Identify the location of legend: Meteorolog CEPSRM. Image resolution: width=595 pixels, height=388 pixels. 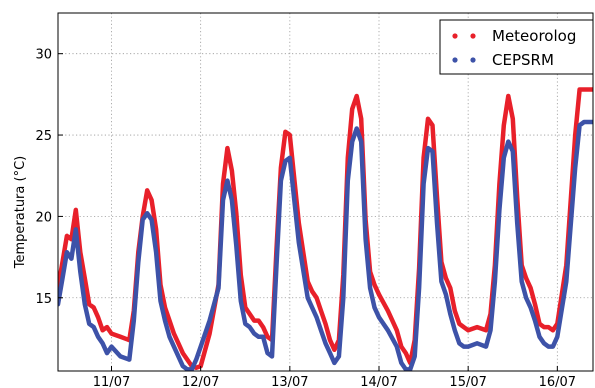
(516, 47).